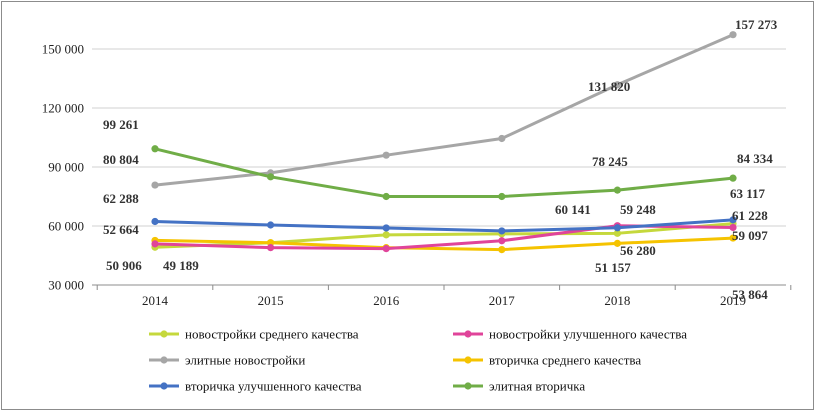 This screenshot has height=413, width=817. Describe the element at coordinates (733, 300) in the screenshot. I see `x-tick-label: 2019` at that location.